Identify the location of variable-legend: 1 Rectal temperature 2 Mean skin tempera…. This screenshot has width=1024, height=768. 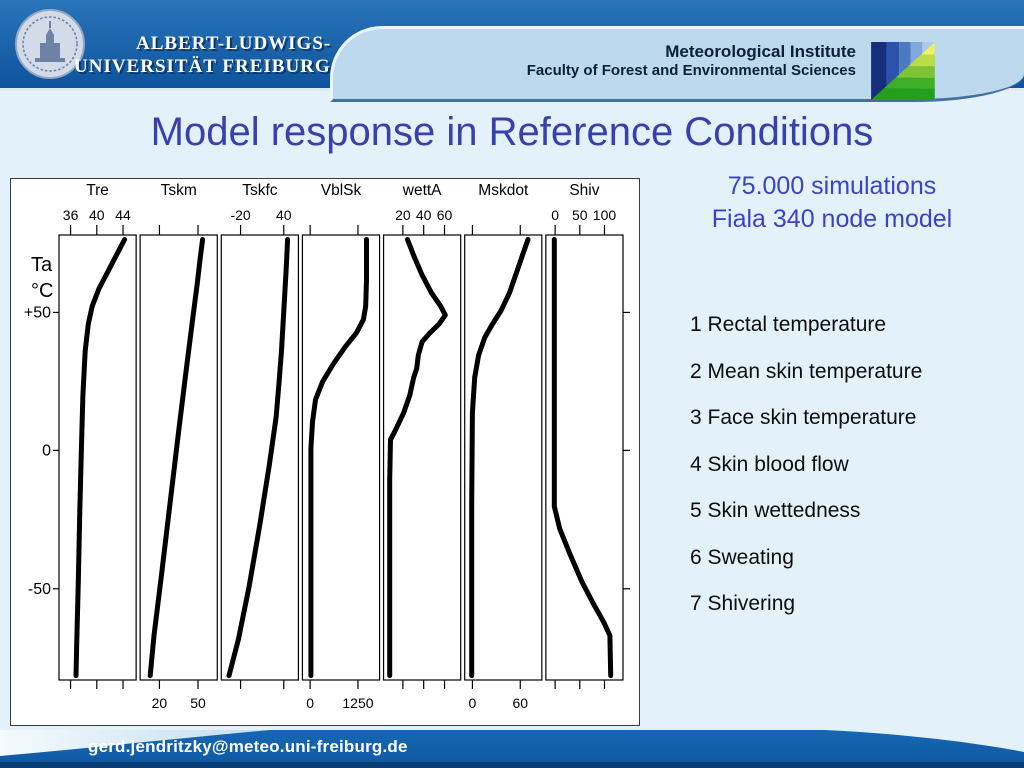
(806, 465).